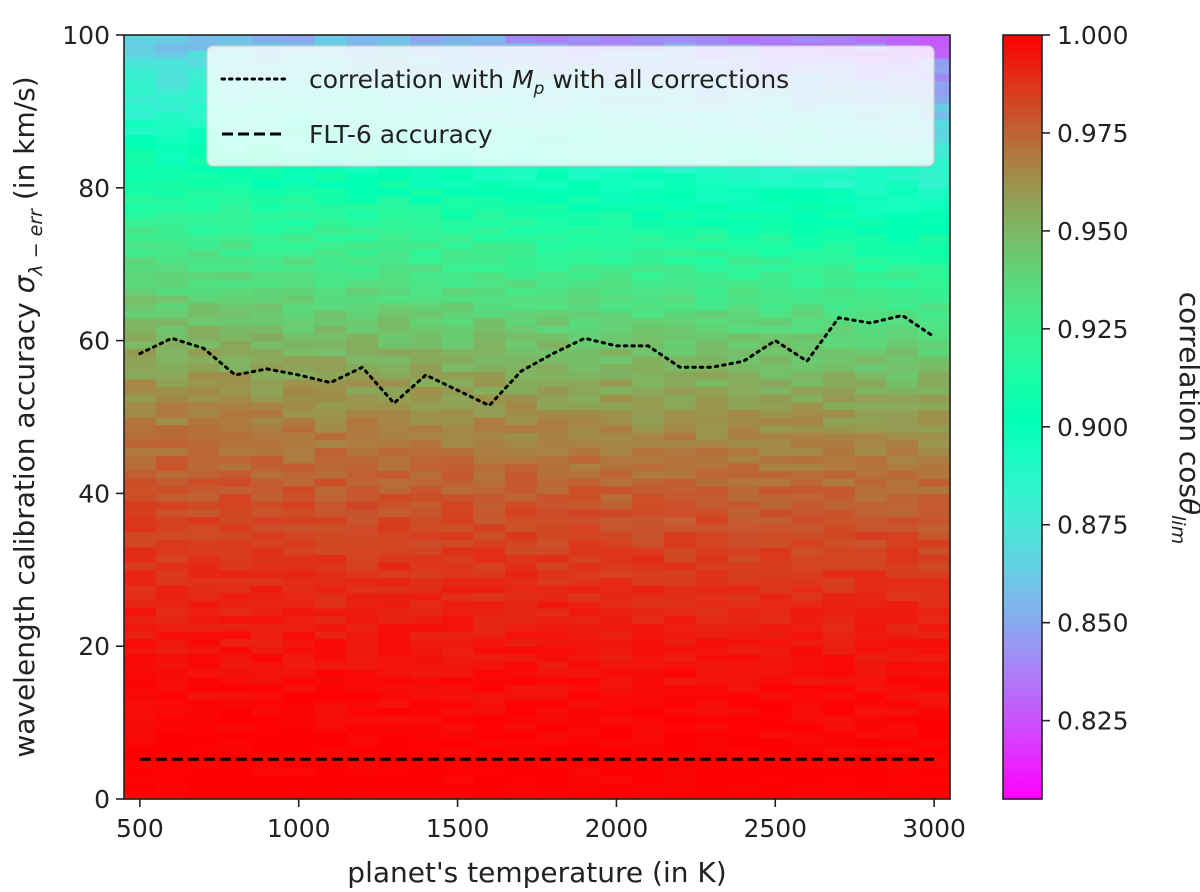 The image size is (1200, 892). I want to click on y-axis-title-subscript: λ − err, so click(36, 242).